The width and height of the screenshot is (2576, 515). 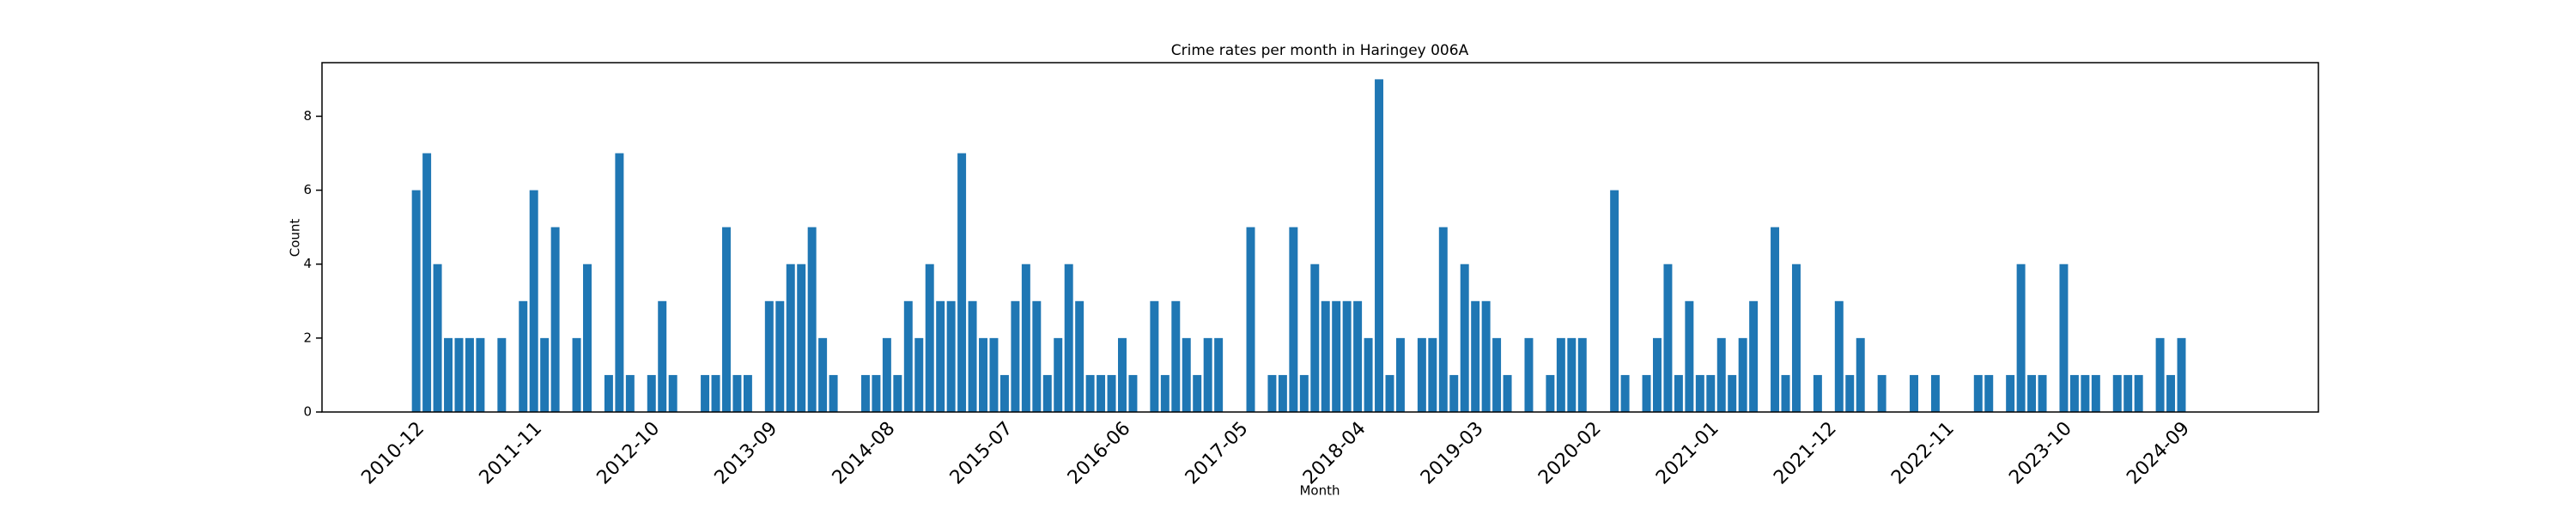 What do you see at coordinates (307, 412) in the screenshot?
I see `y-tick-label: 0` at bounding box center [307, 412].